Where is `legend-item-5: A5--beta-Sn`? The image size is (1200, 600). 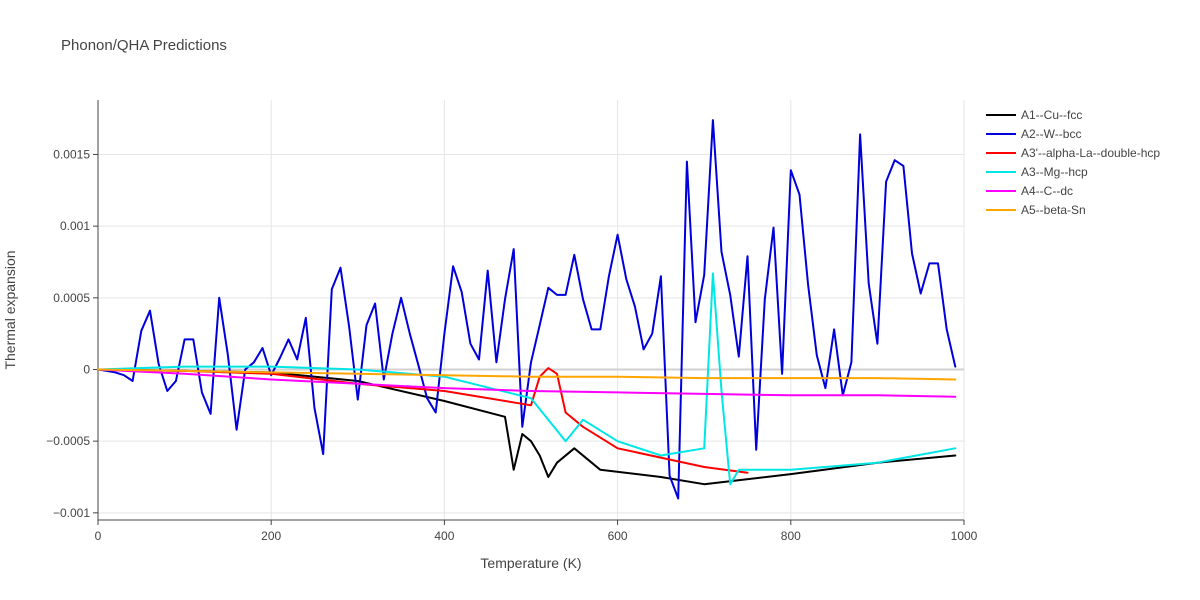 legend-item-5: A5--beta-Sn is located at coordinates (1036, 210).